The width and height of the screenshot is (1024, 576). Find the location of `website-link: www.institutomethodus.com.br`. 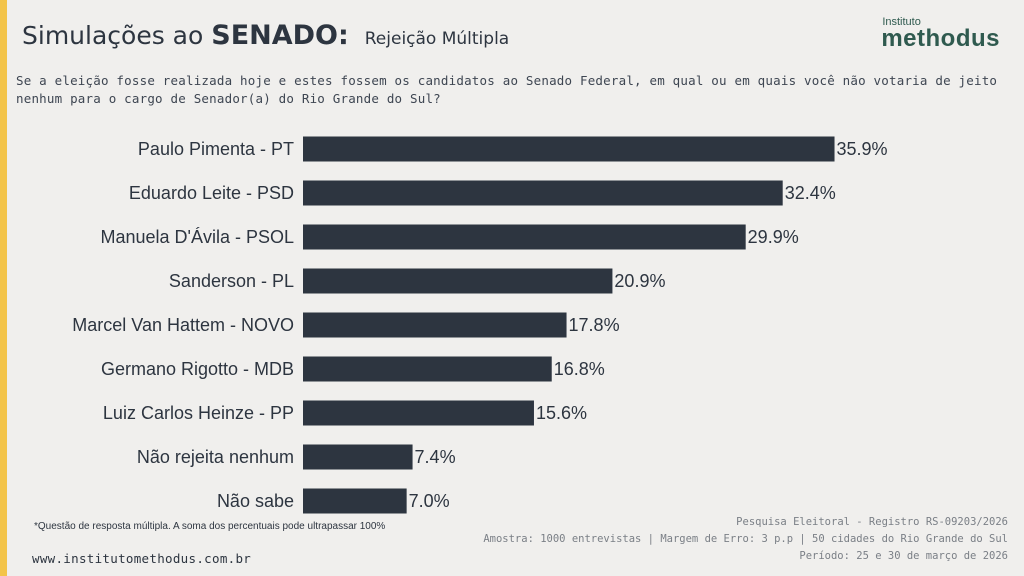

website-link: www.institutomethodus.com.br is located at coordinates (142, 558).